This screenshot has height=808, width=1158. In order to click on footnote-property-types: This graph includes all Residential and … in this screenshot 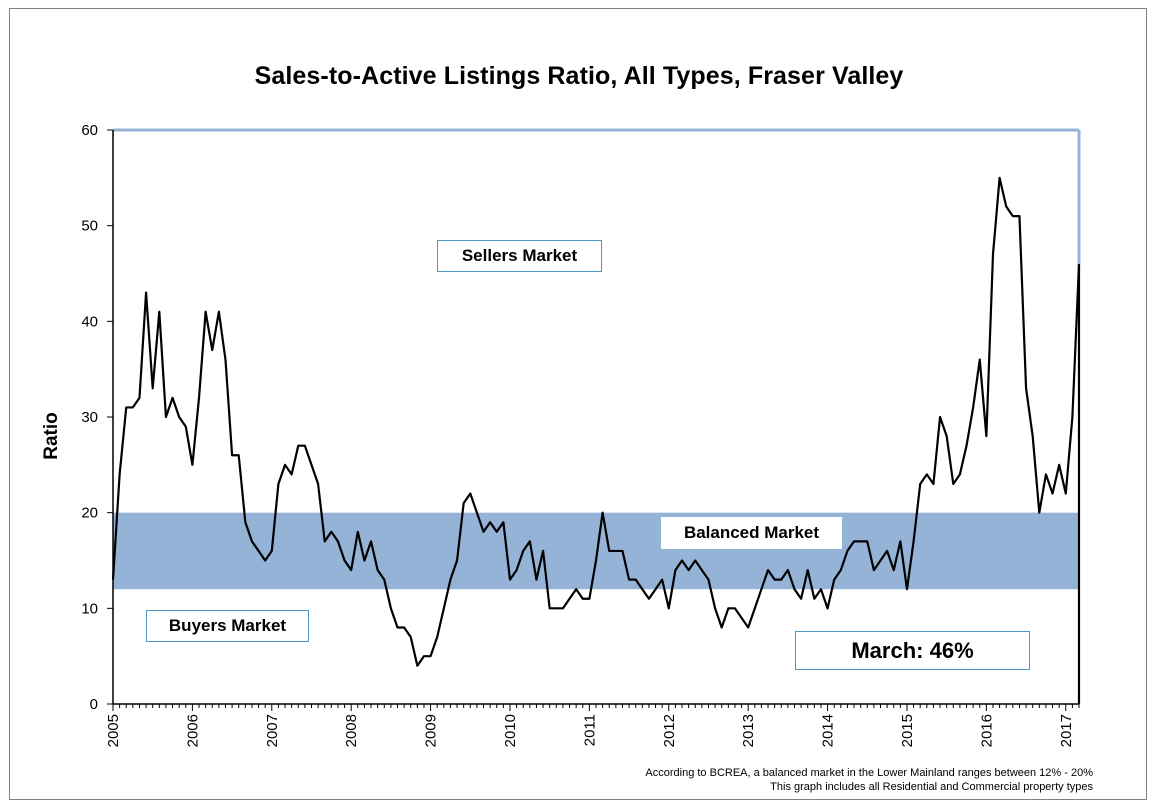, I will do `click(931, 787)`.